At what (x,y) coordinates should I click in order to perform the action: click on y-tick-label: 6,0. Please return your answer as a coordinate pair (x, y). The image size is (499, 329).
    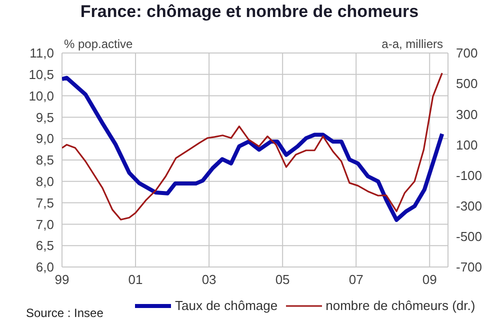
    Looking at the image, I should click on (45, 267).